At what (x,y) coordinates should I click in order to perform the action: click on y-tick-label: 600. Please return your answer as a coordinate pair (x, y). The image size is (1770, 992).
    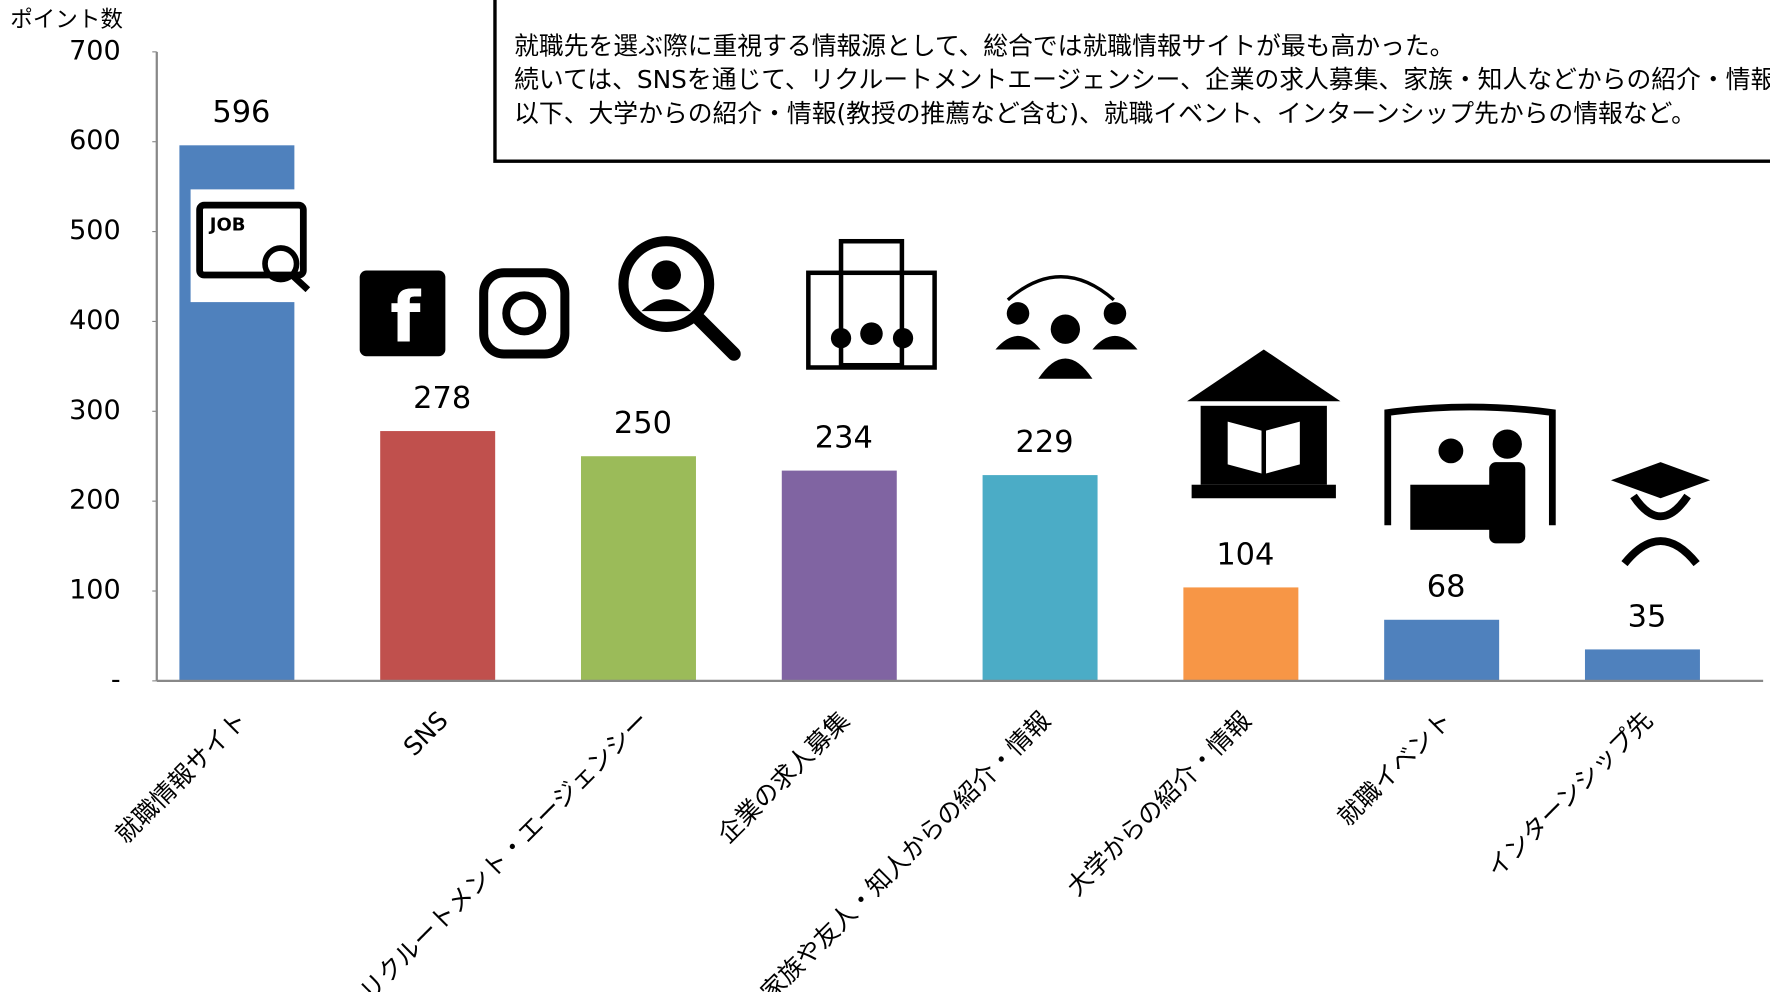
    Looking at the image, I should click on (95, 140).